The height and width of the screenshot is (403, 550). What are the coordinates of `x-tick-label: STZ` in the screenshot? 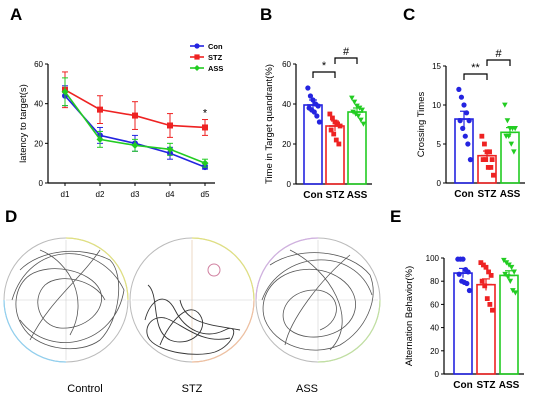 It's located at (487, 194).